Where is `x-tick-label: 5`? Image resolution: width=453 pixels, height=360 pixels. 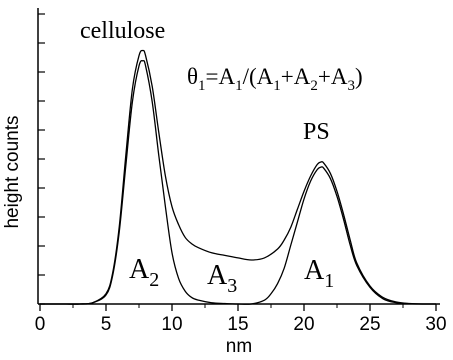
x-tick-label: 5 is located at coordinates (106, 324).